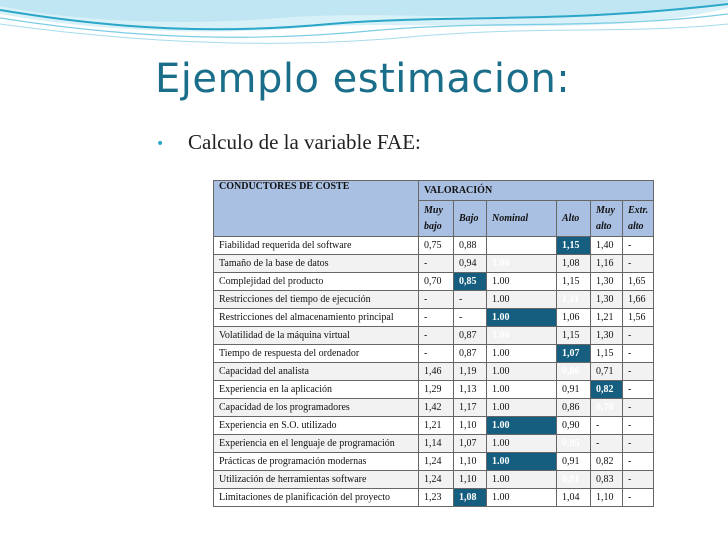 The height and width of the screenshot is (546, 728). I want to click on value-cell: 0,75, so click(436, 245).